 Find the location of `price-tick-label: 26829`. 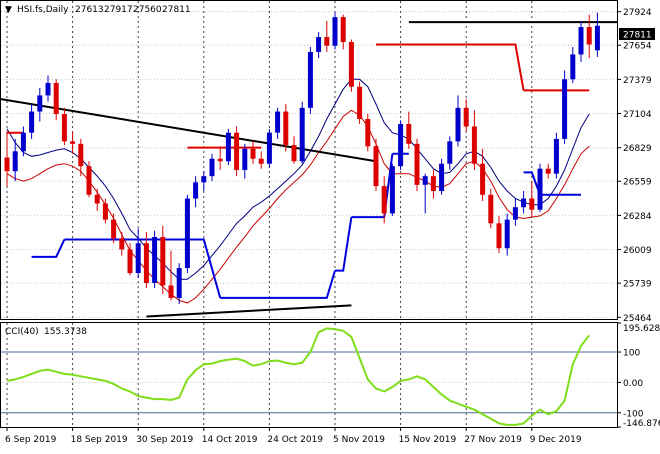

price-tick-label: 26829 is located at coordinates (637, 149).